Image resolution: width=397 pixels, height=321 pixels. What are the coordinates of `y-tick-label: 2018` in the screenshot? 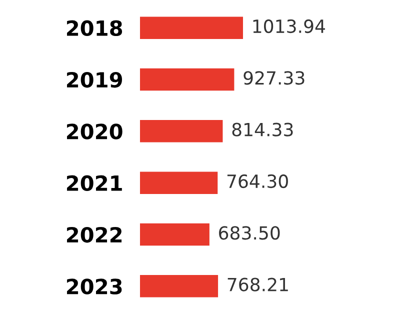 It's located at (94, 28).